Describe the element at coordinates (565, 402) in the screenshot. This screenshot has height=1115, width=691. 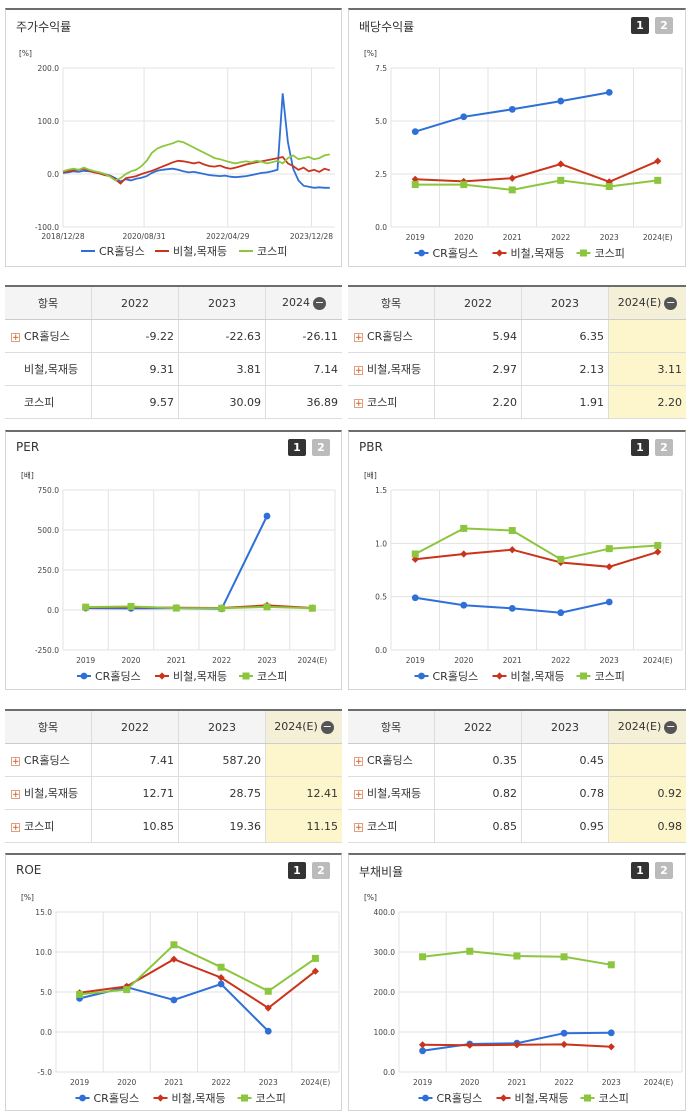
I see `value-cell: 1.91` at that location.